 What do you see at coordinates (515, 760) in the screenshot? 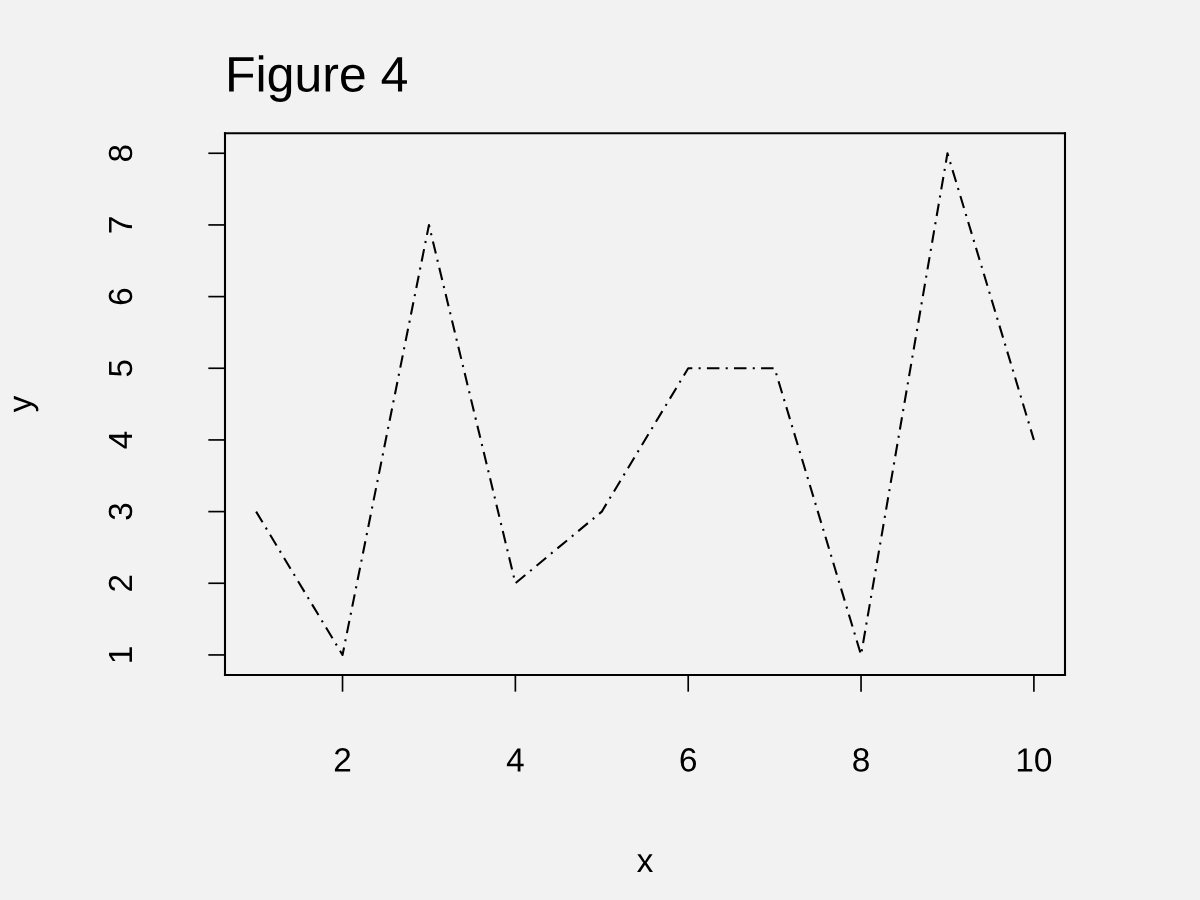
I see `x-tick-label: 4` at bounding box center [515, 760].